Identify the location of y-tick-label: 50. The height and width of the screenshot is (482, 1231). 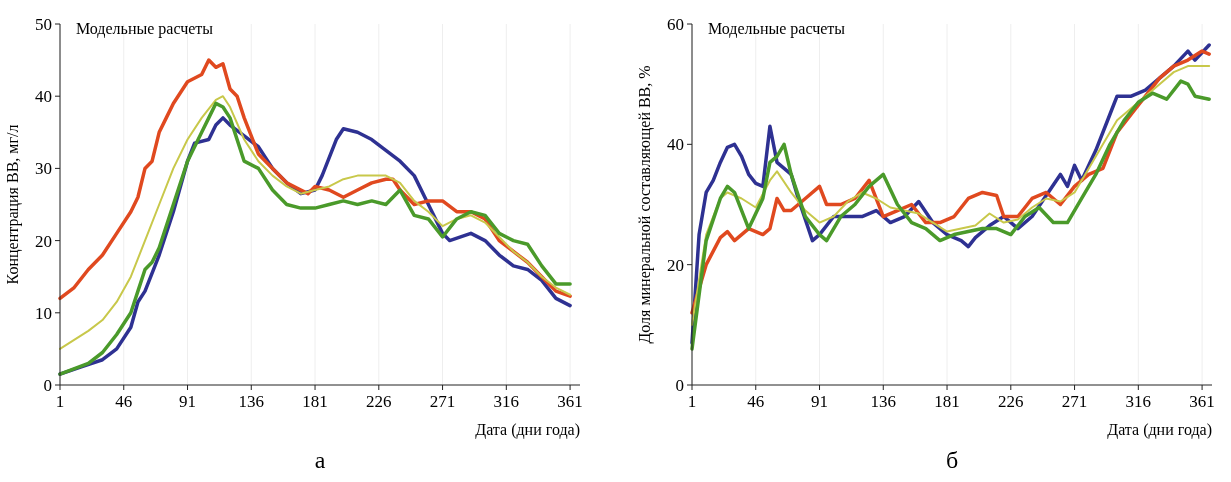
(43, 24).